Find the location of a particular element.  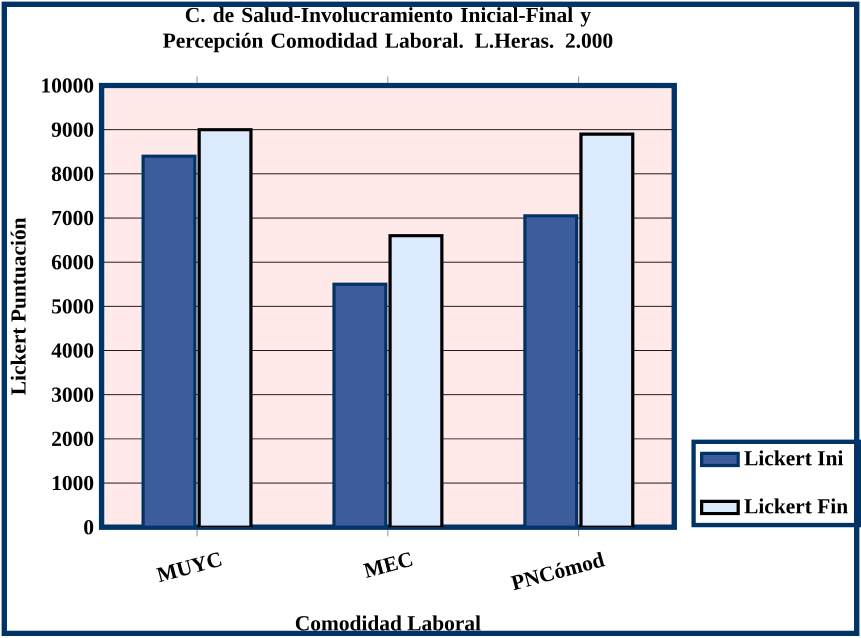

y-tick-label: 0 is located at coordinates (89, 527).